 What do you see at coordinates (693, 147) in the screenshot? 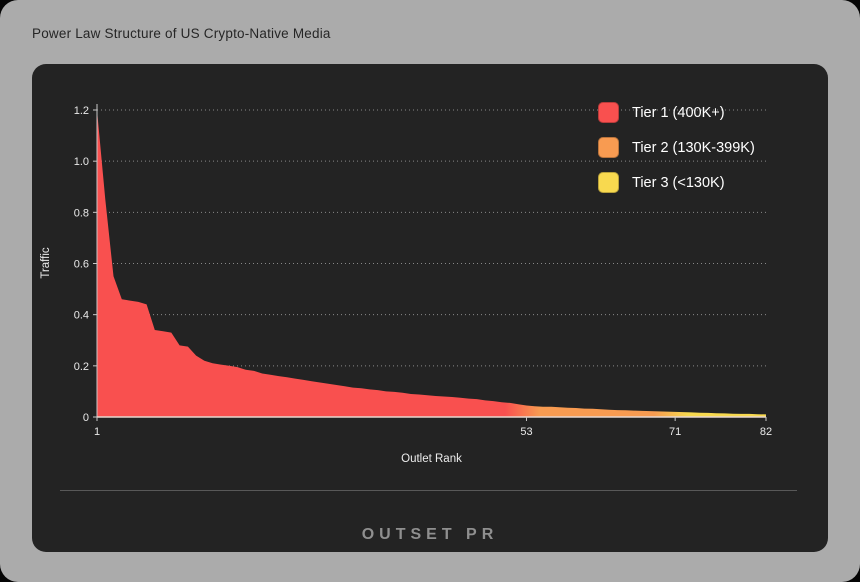
I see `legend-label-tier2: Tier 2 (130K-399K)` at bounding box center [693, 147].